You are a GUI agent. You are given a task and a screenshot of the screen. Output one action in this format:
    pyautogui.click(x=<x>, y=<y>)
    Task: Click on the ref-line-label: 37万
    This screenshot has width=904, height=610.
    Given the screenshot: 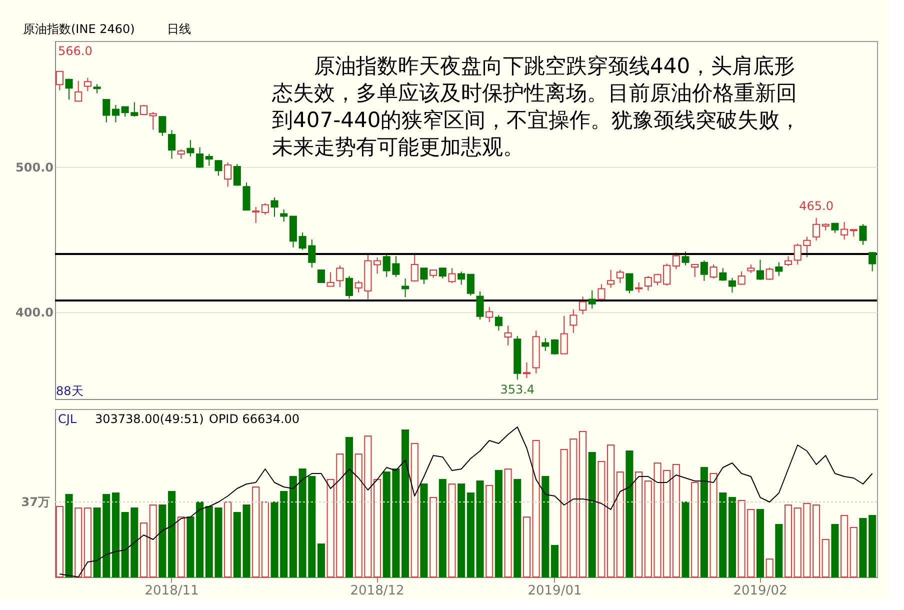 What is the action you would take?
    pyautogui.click(x=35, y=502)
    